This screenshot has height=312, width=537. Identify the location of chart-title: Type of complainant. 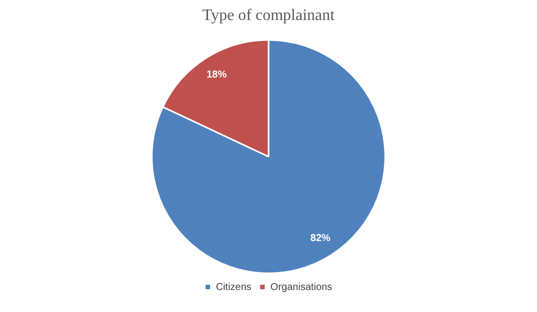
(269, 15).